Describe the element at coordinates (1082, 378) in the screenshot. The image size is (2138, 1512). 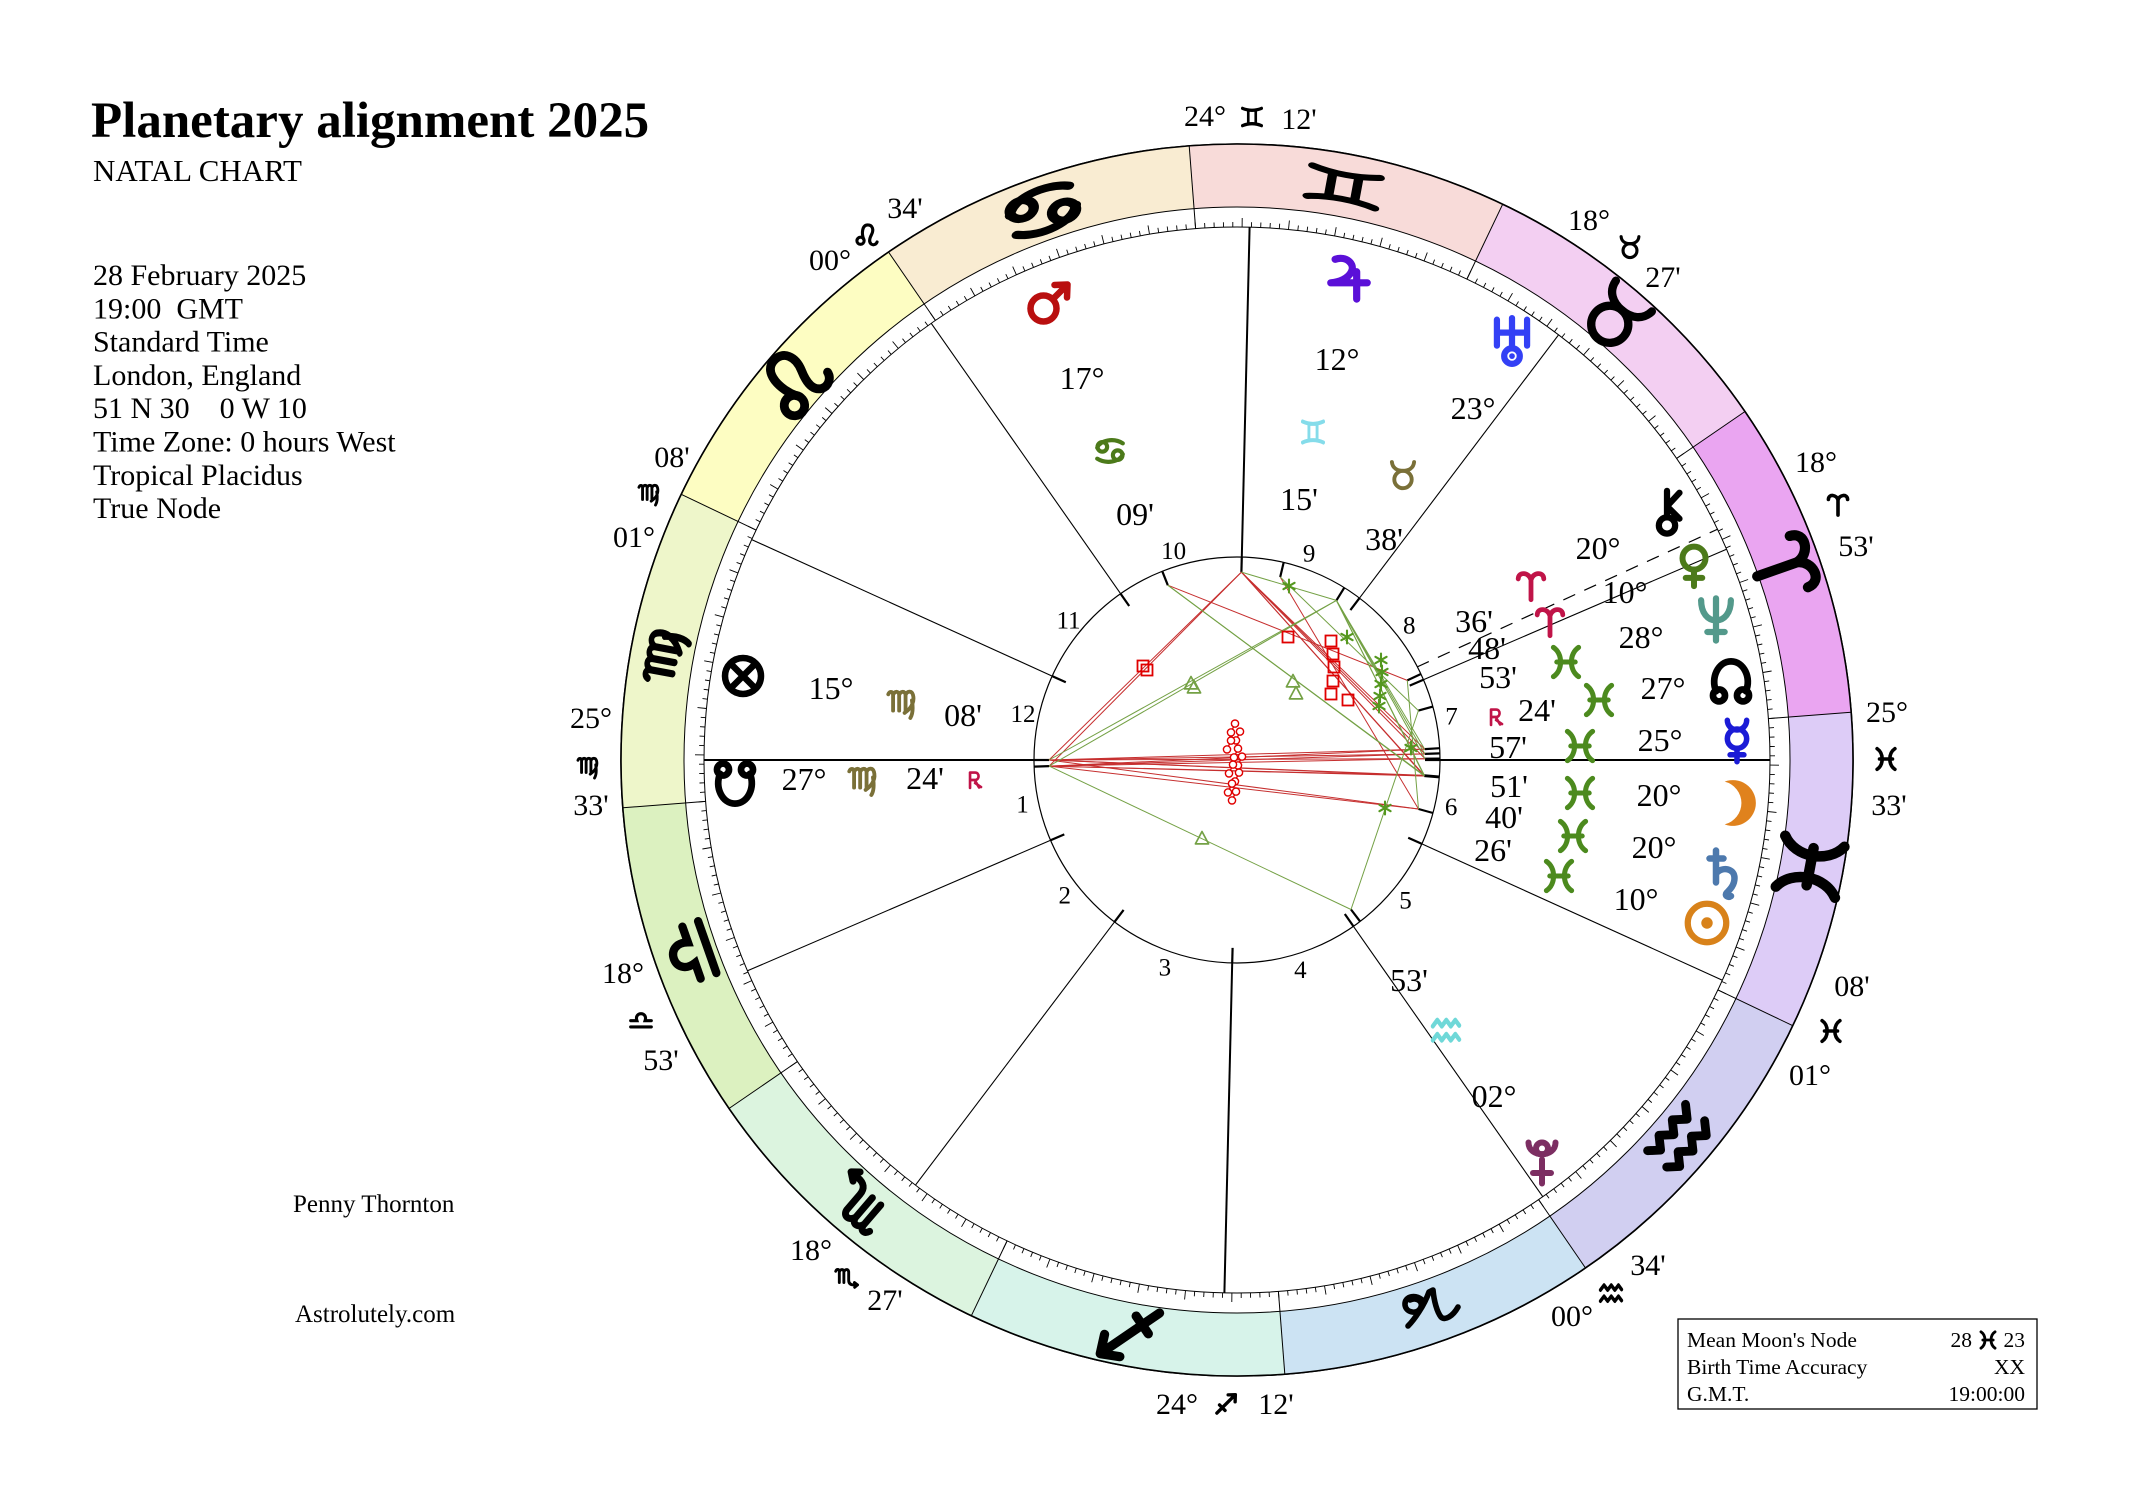
I see `svg-text: 17°` at that location.